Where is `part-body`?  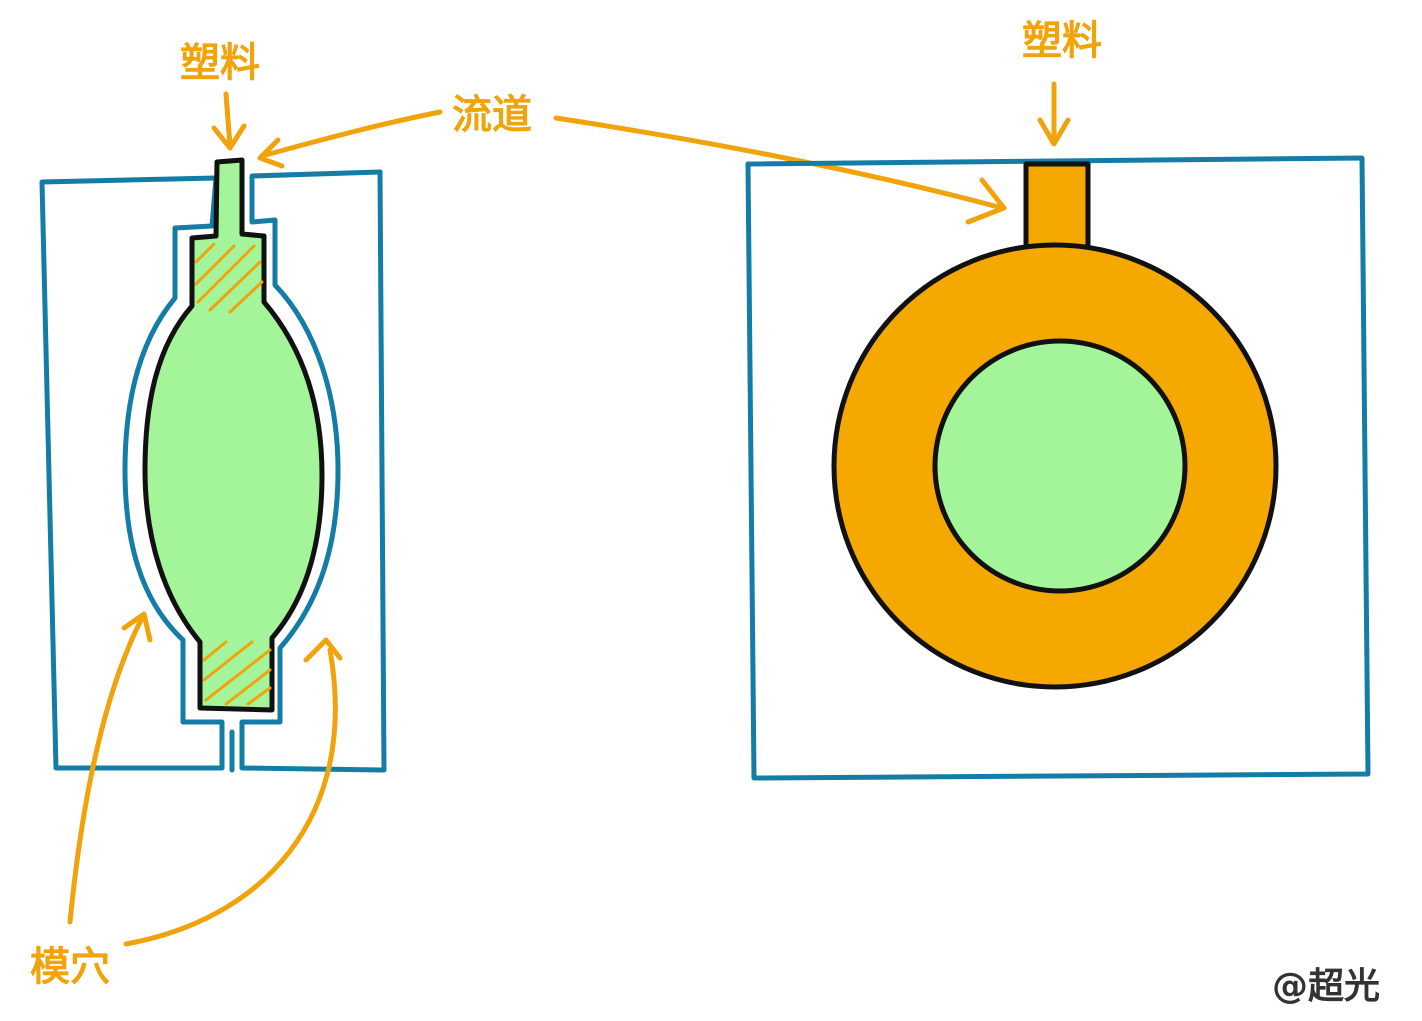 part-body is located at coordinates (233, 435).